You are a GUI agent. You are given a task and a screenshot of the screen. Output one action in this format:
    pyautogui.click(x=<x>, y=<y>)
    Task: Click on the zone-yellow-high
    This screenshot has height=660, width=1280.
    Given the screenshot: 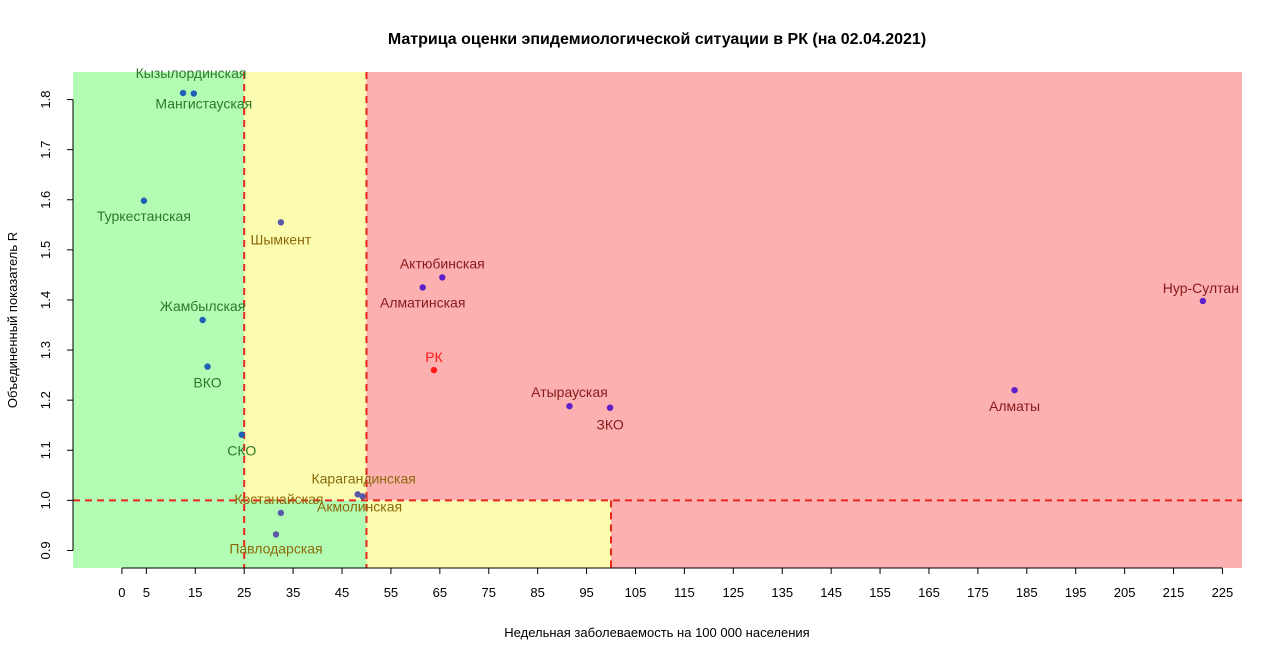 What is the action you would take?
    pyautogui.click(x=305, y=286)
    